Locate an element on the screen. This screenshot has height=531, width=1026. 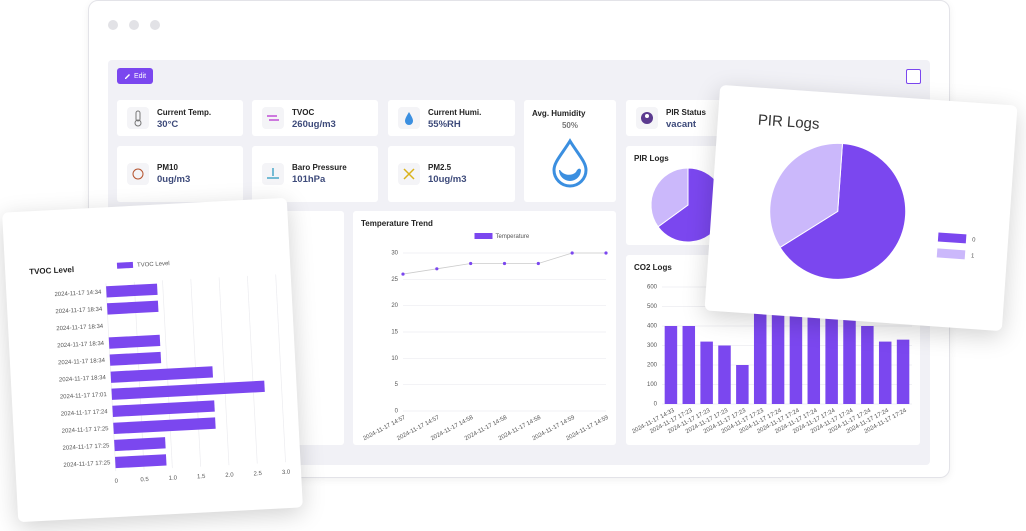
edit-button: Edit is located at coordinates (135, 76).